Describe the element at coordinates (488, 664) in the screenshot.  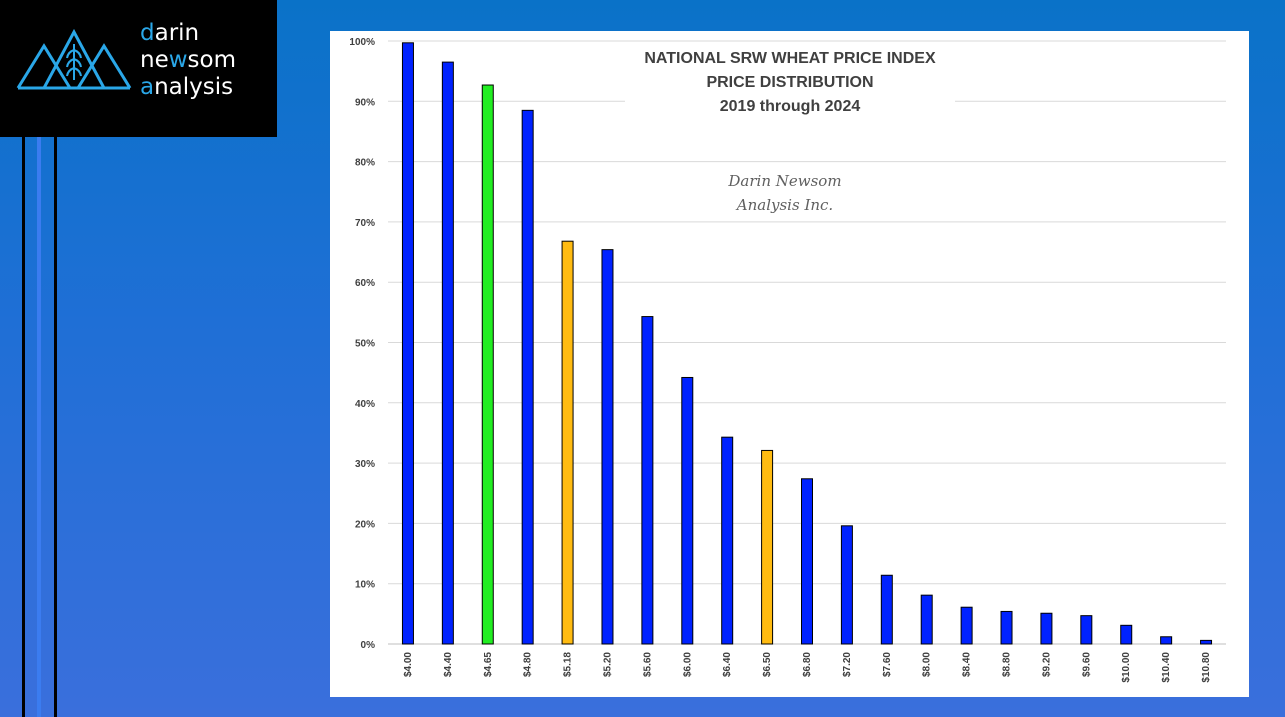
I see `x-tick-label: $4.65` at that location.